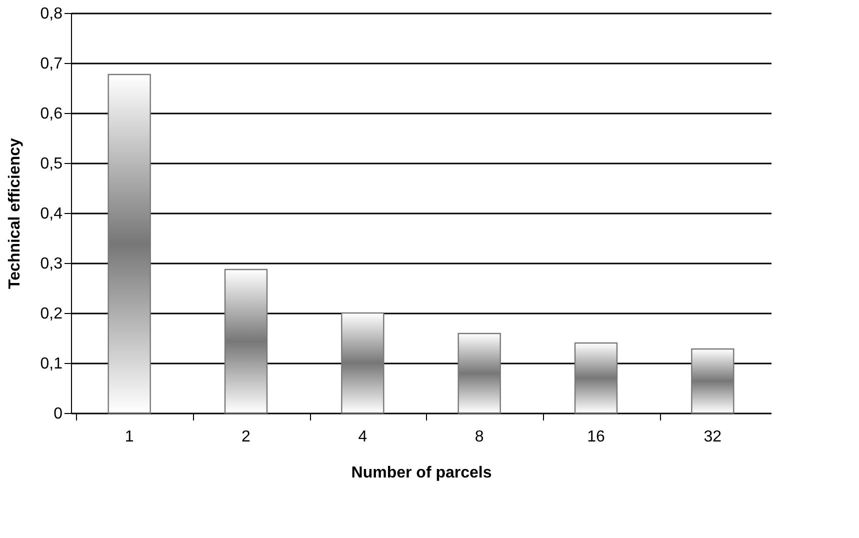 Image resolution: width=859 pixels, height=538 pixels. Describe the element at coordinates (58, 414) in the screenshot. I see `y-tick-label: 0` at that location.